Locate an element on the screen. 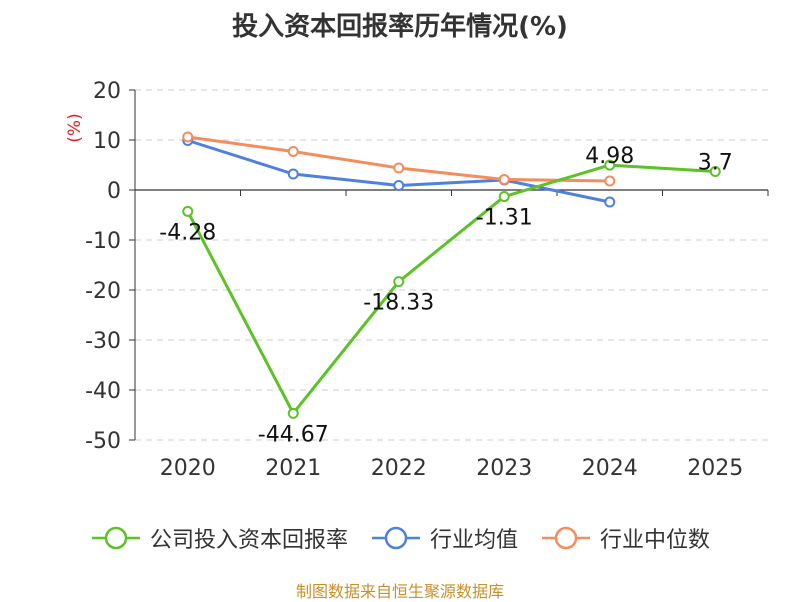 This screenshot has height=602, width=800. y-tick-label: -20 is located at coordinates (103, 291).